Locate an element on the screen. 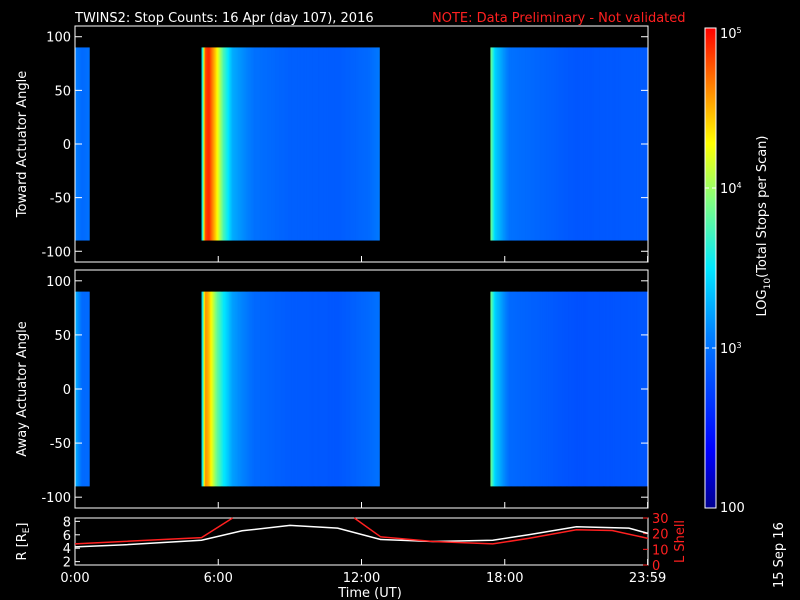  radius-line is located at coordinates (361, 536).